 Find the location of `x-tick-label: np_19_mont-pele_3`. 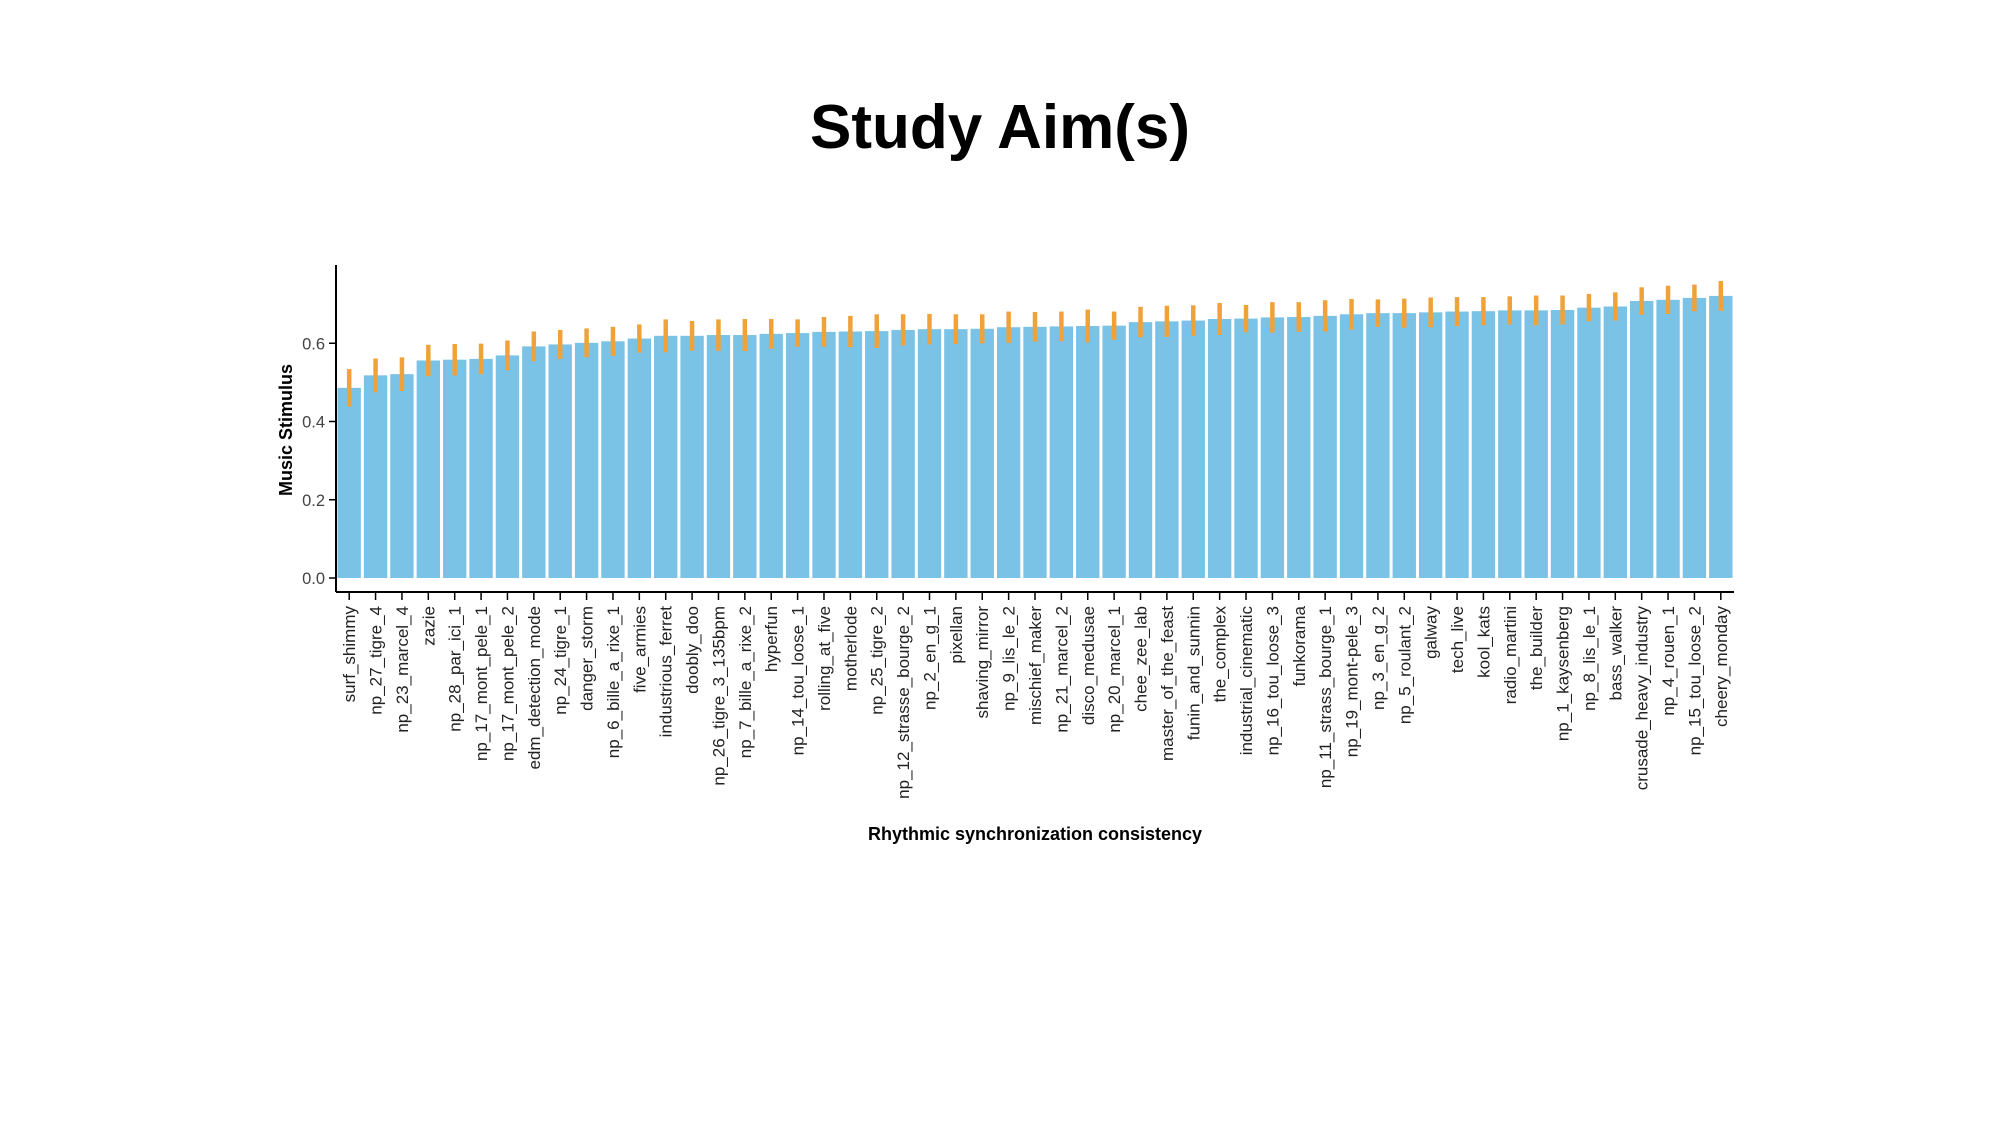

x-tick-label: np_19_mont-pele_3 is located at coordinates (1352, 681).